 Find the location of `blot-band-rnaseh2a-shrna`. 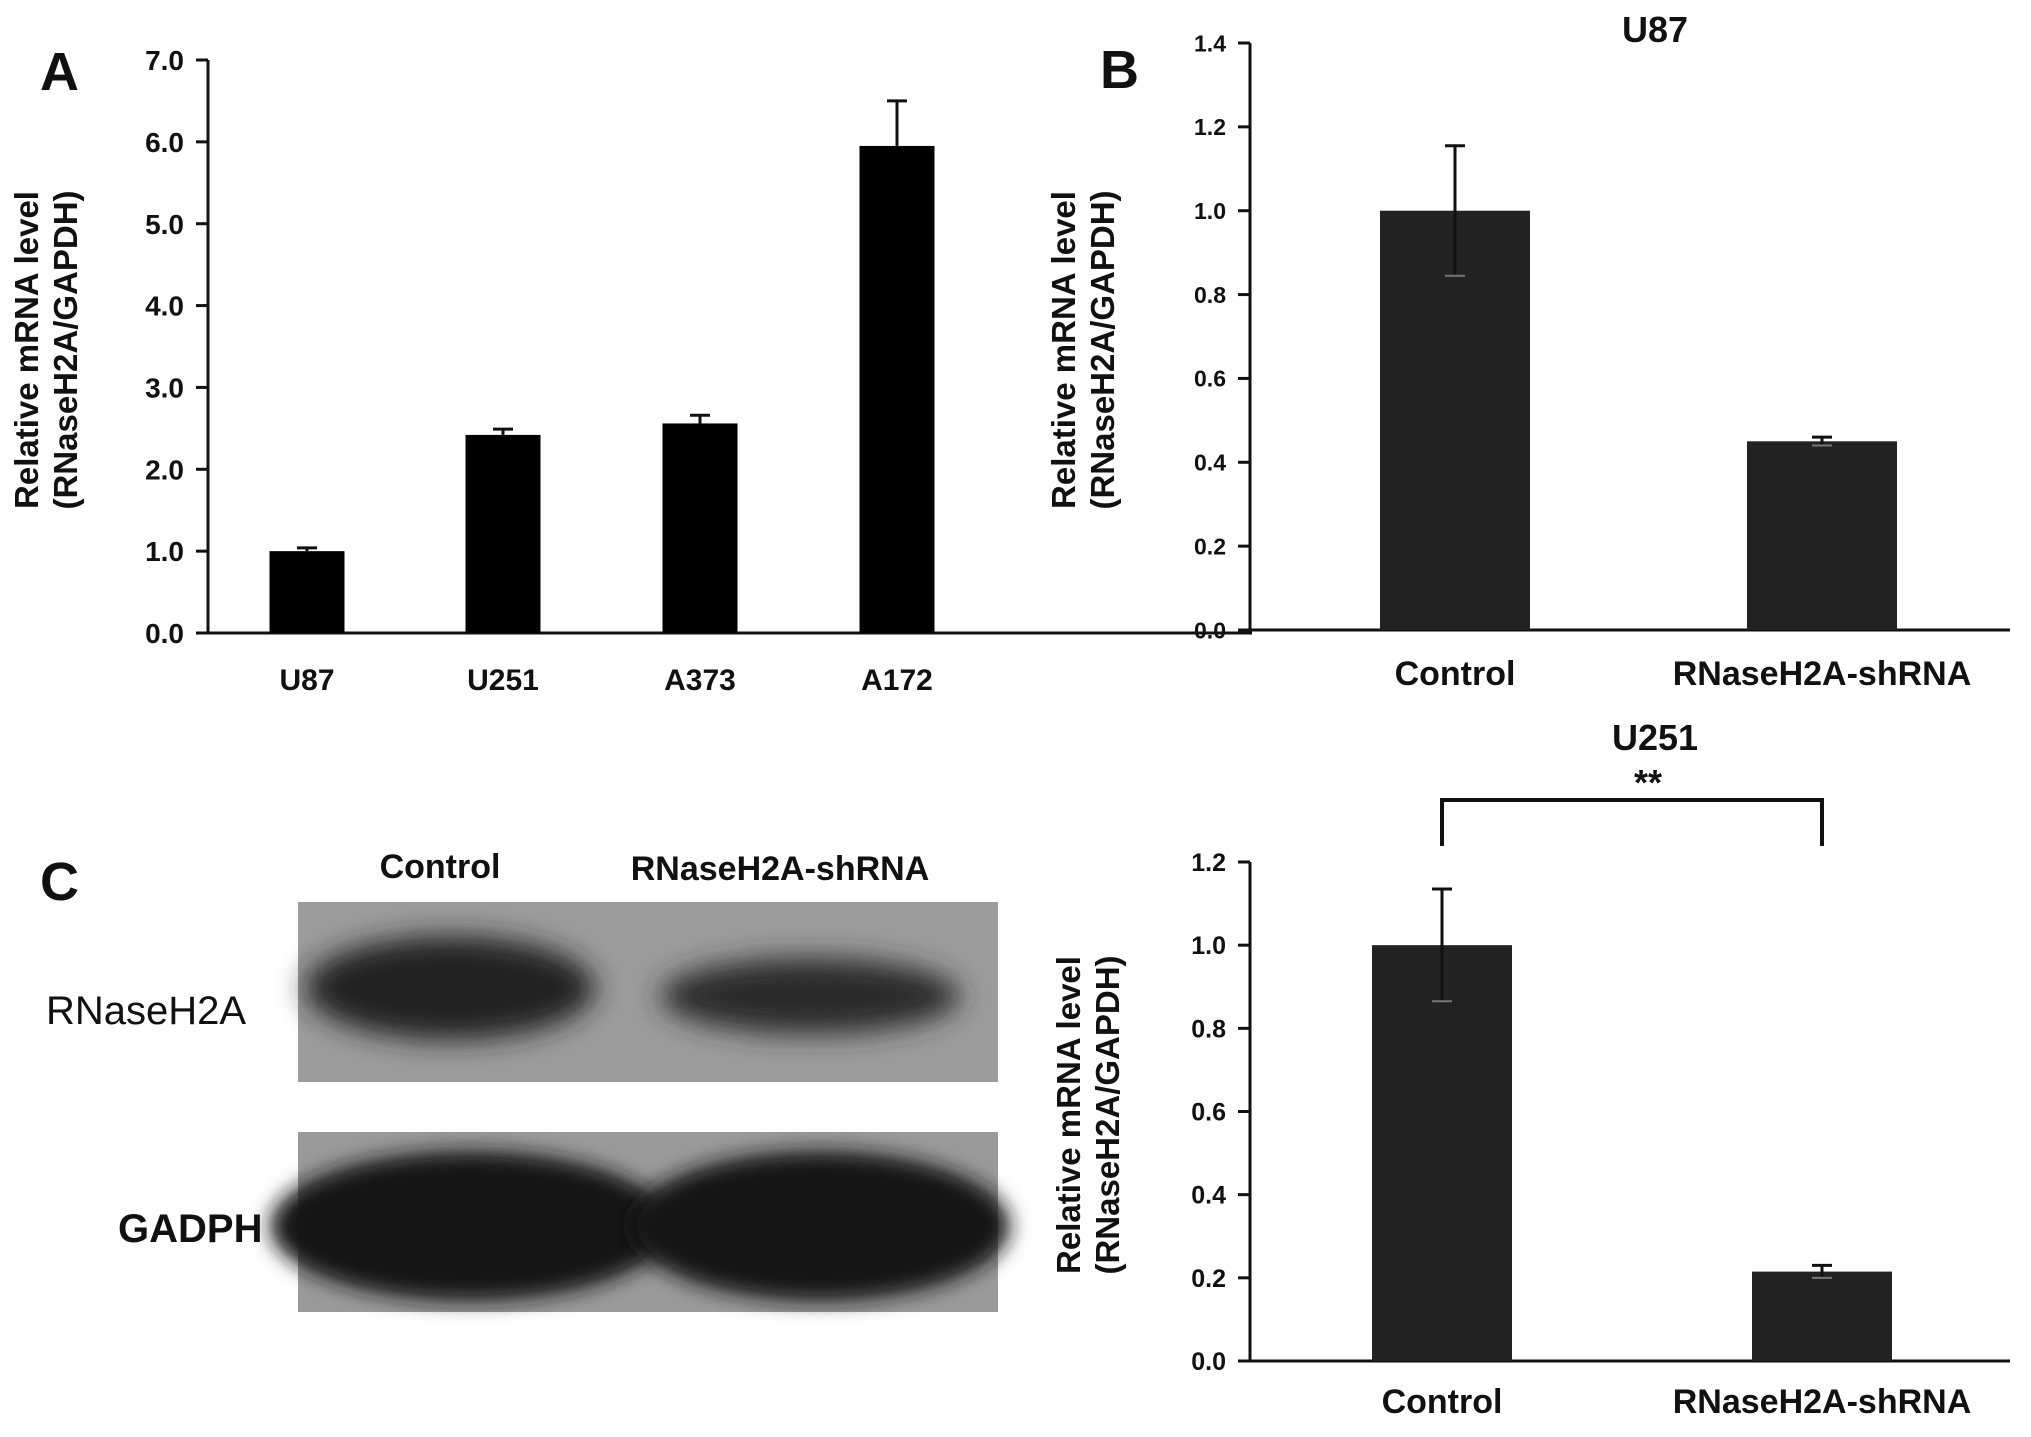

blot-band-rnaseh2a-shrna is located at coordinates (810, 996).